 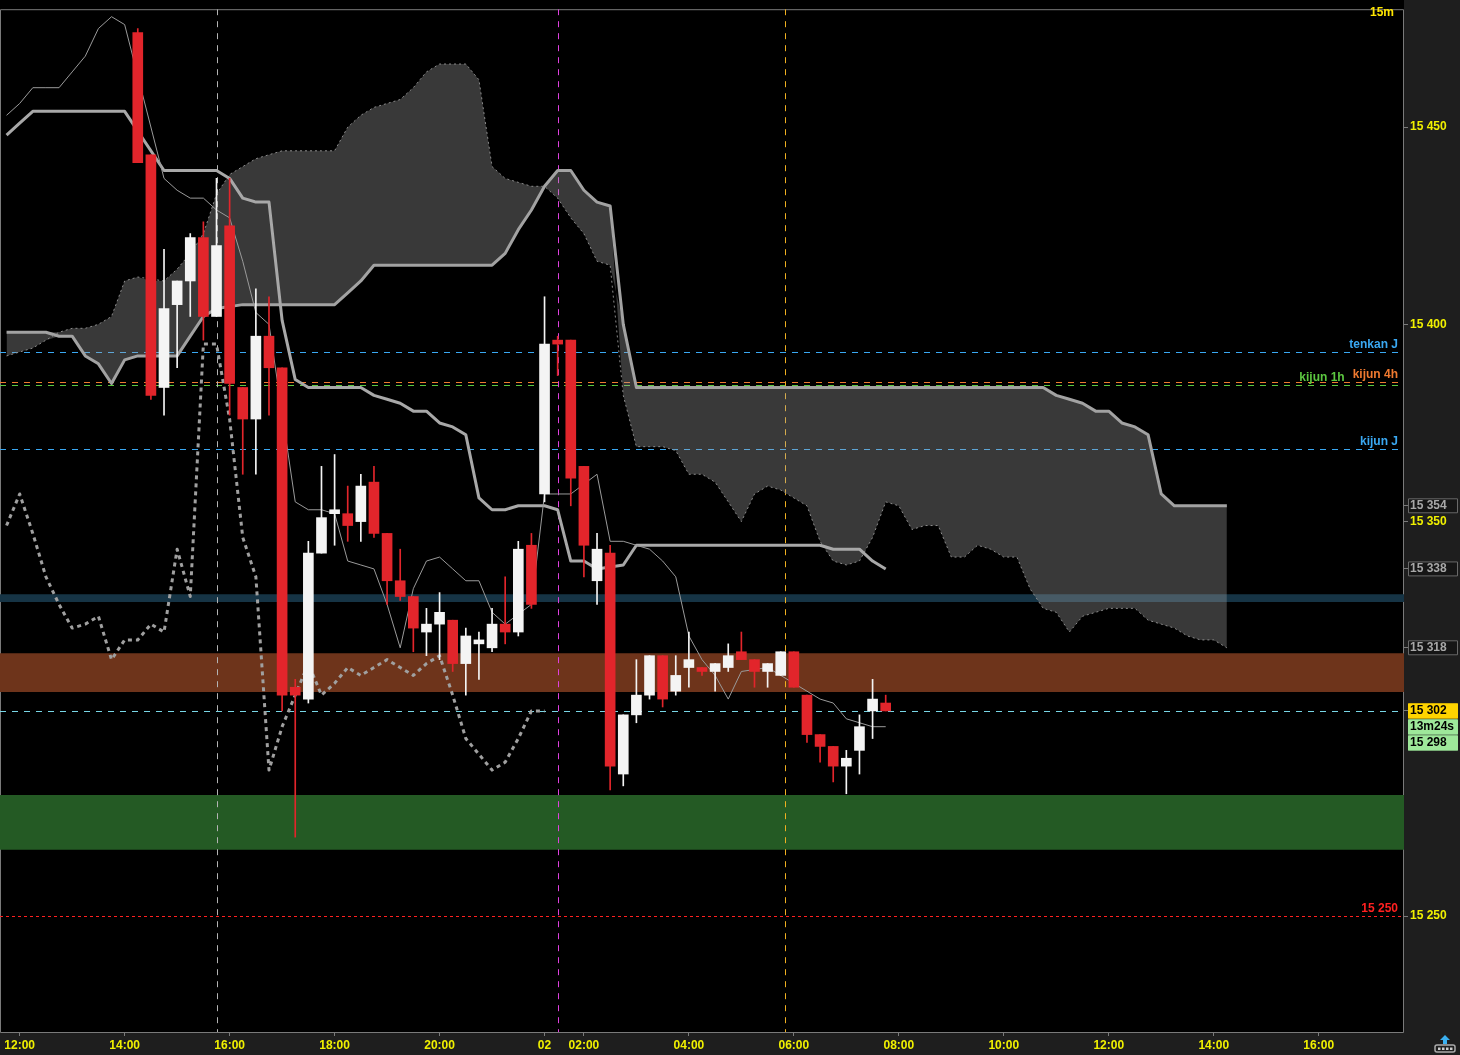 What do you see at coordinates (1429, 647) in the screenshot?
I see `y-tick-label: 15 318` at bounding box center [1429, 647].